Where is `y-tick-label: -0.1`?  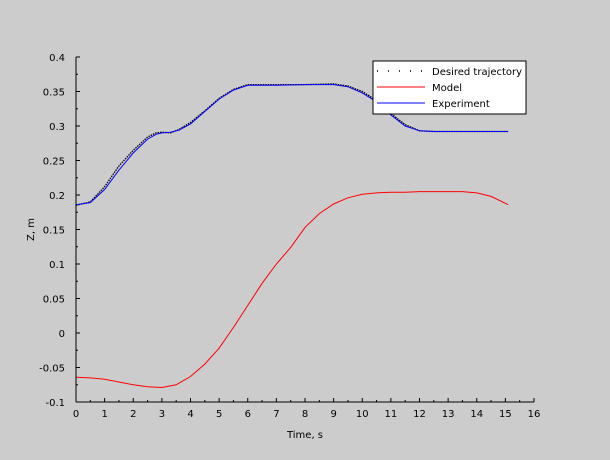 y-tick-label: -0.1 is located at coordinates (55, 403).